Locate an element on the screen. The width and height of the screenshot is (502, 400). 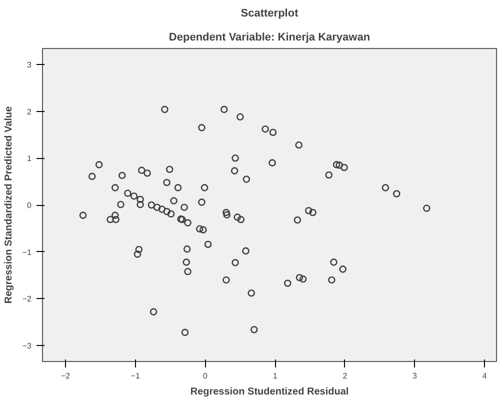
chart-subtitle: Dependent Variable: Kinerja Karyawan is located at coordinates (269, 38).